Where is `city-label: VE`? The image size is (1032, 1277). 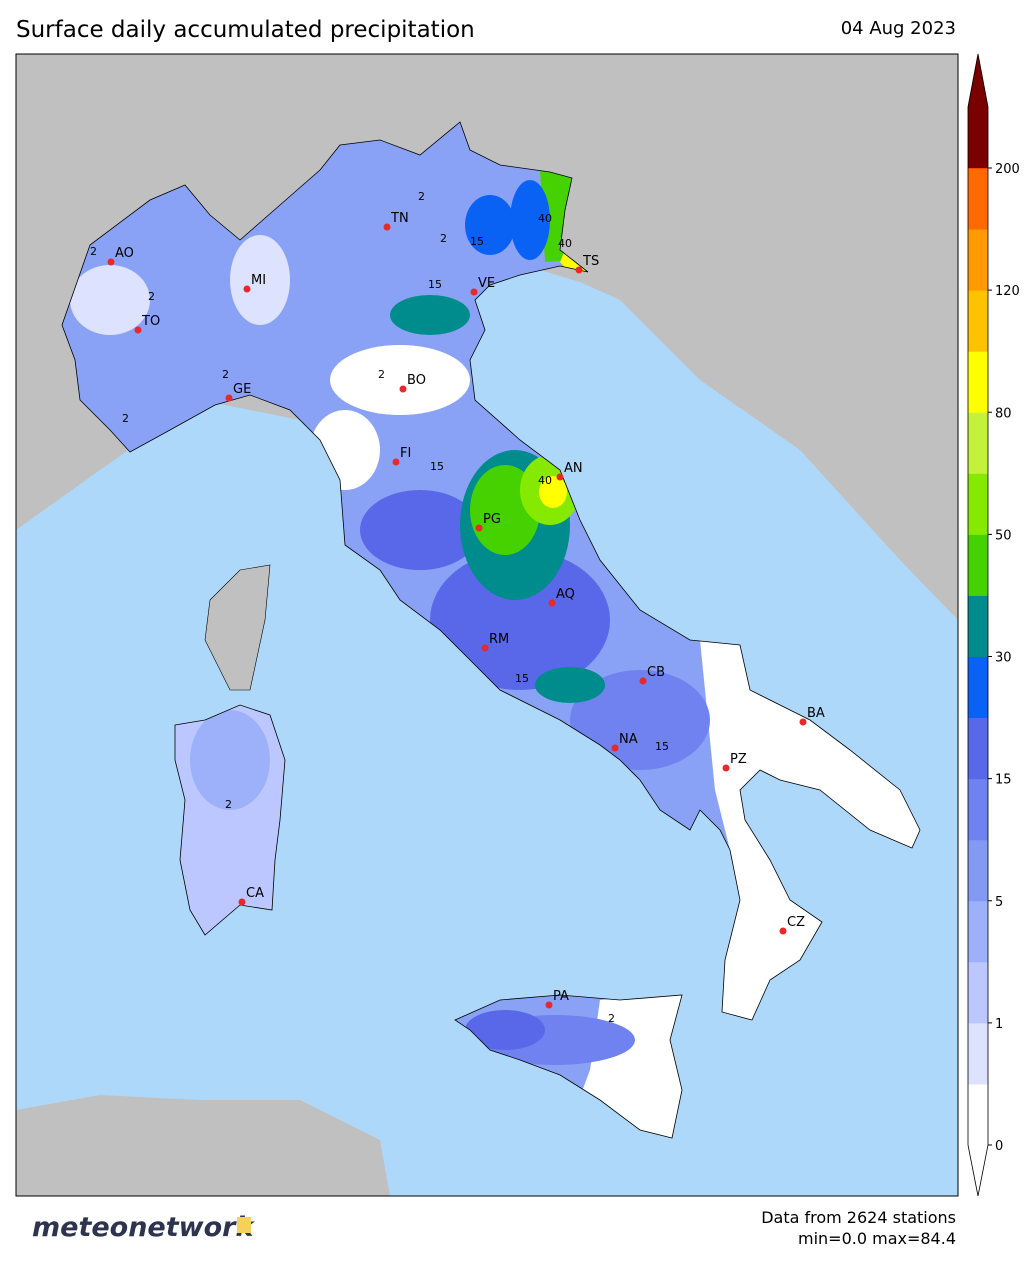 city-label: VE is located at coordinates (486, 283).